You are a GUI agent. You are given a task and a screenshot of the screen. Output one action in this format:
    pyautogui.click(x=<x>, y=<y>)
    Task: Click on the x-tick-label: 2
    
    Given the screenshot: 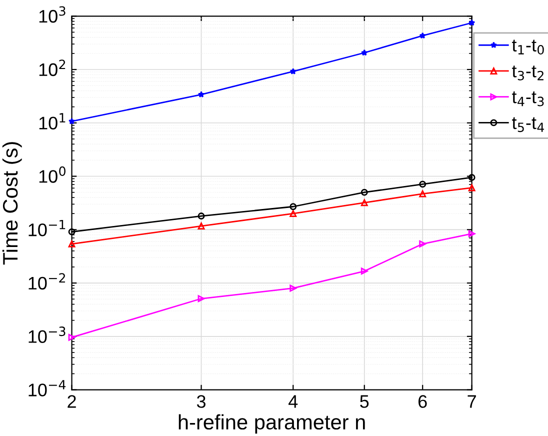 What is the action you would take?
    pyautogui.click(x=72, y=401)
    